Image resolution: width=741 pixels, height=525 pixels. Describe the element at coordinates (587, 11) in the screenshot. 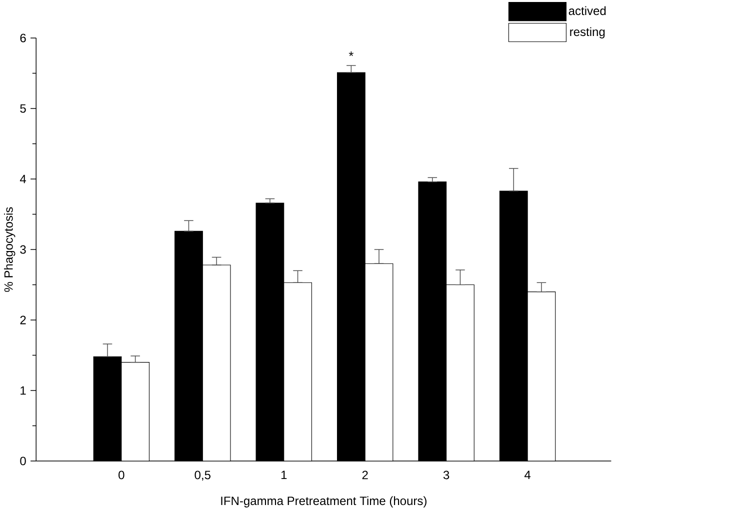

I see `legend-label: actived` at that location.